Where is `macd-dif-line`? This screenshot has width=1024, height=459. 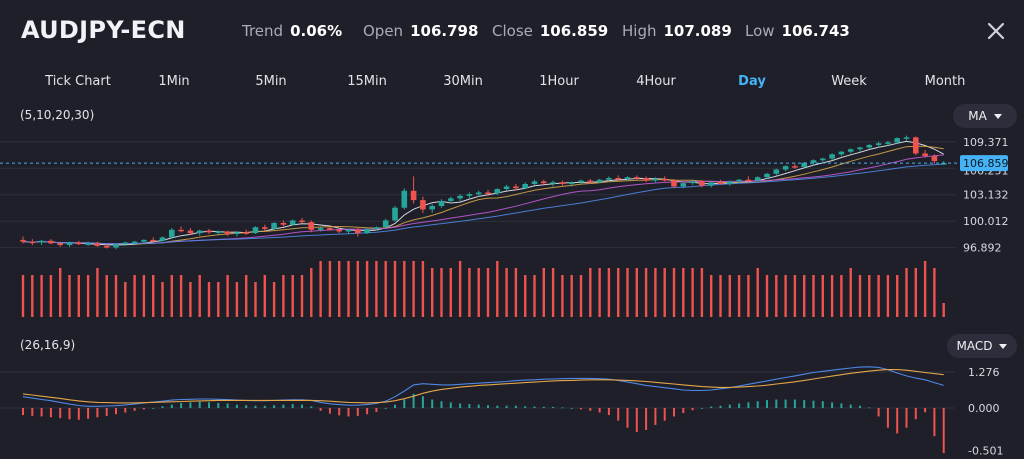 macd-dif-line is located at coordinates (483, 386).